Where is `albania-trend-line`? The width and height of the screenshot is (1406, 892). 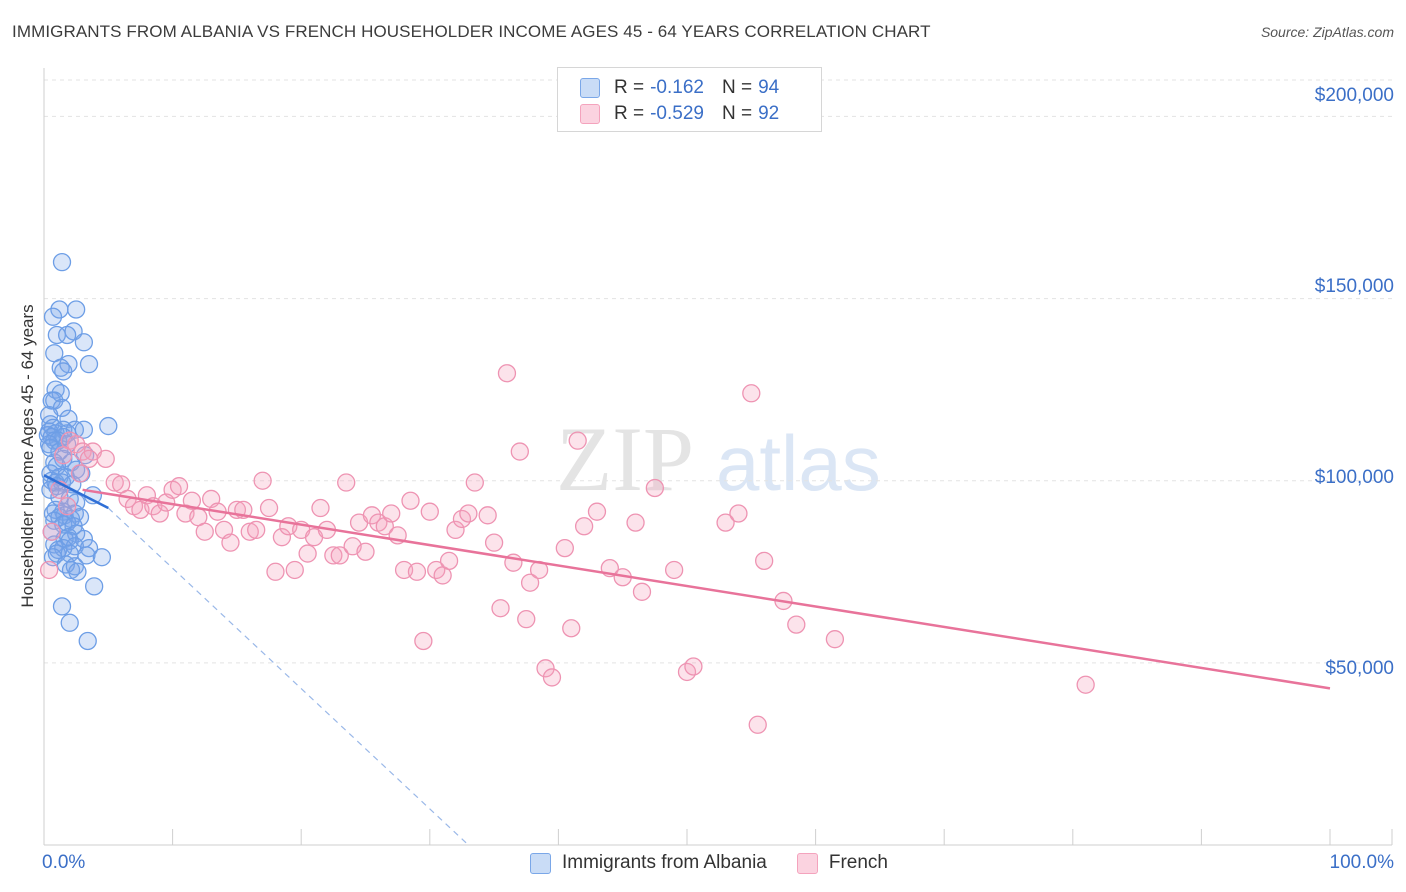 albania-trend-line is located at coordinates (76, 492).